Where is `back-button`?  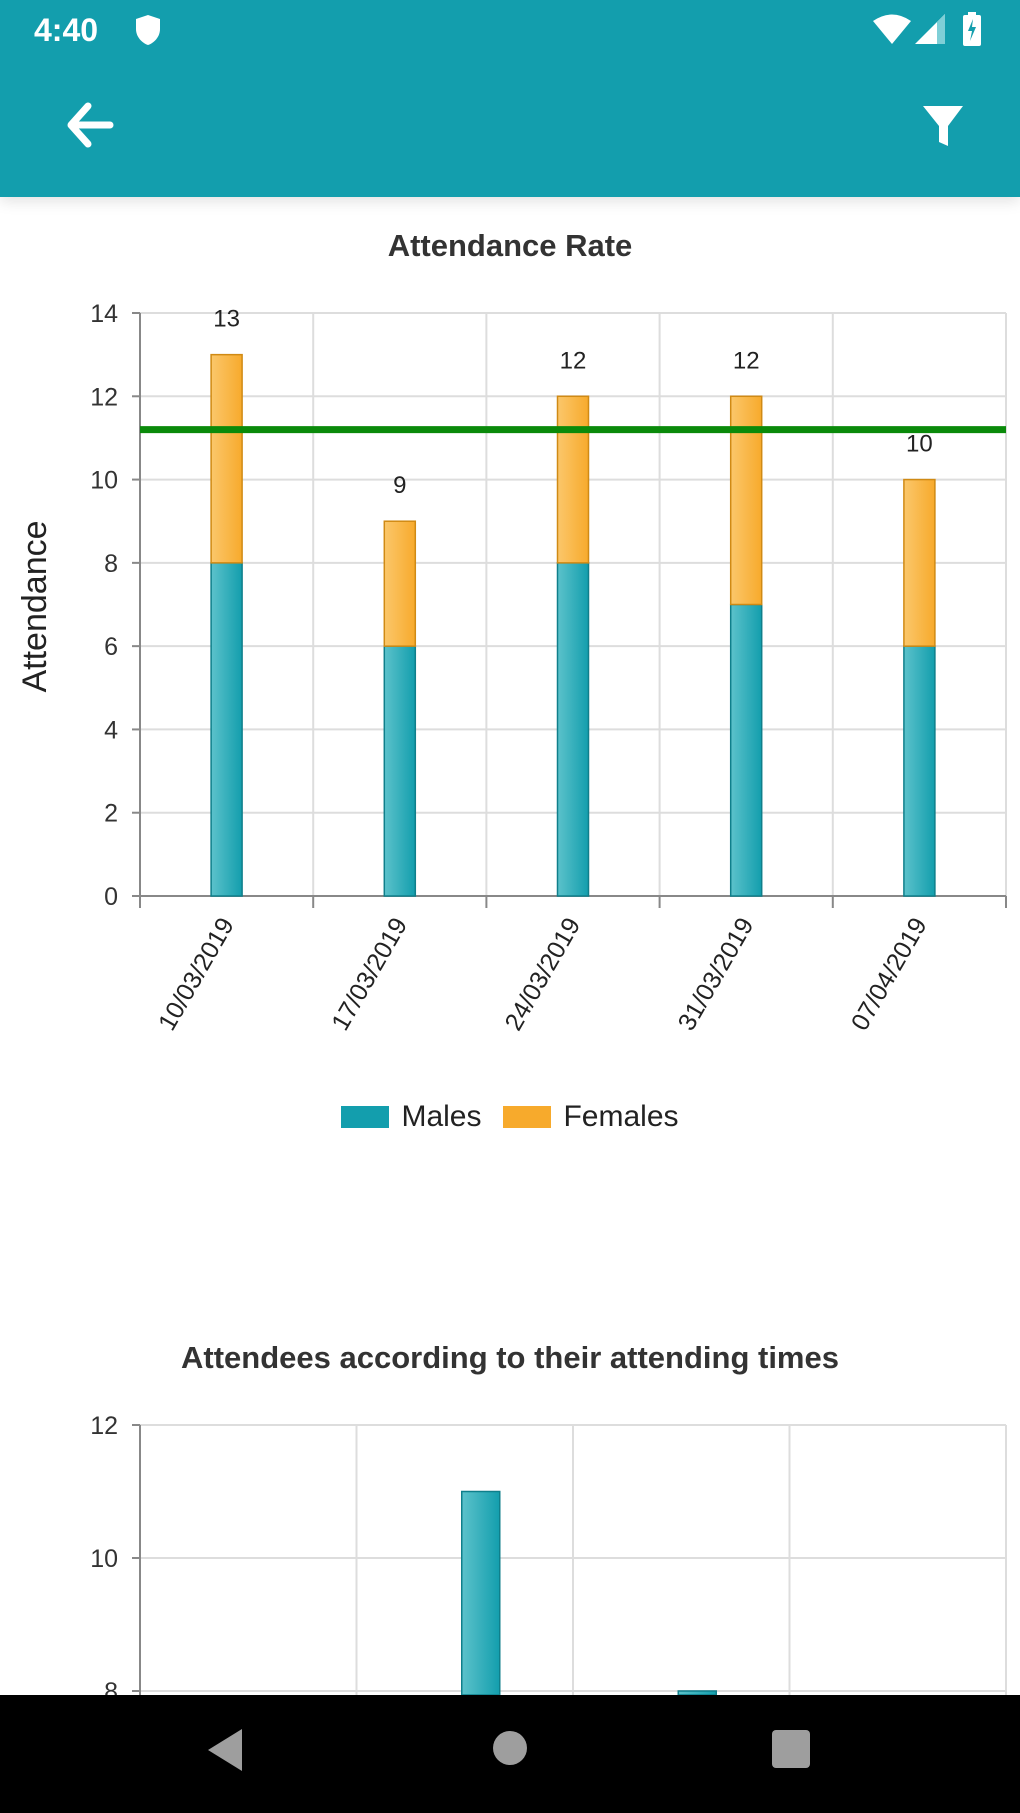
back-button is located at coordinates (90, 125).